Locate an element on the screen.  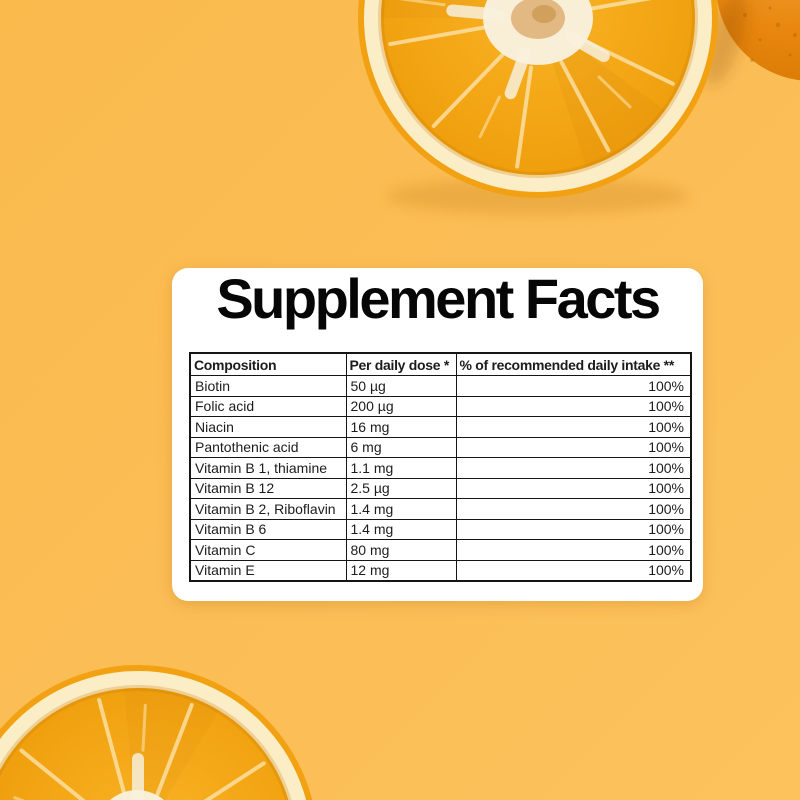
column-header-daily-intake: % of recommended daily intake ** is located at coordinates (573, 364).